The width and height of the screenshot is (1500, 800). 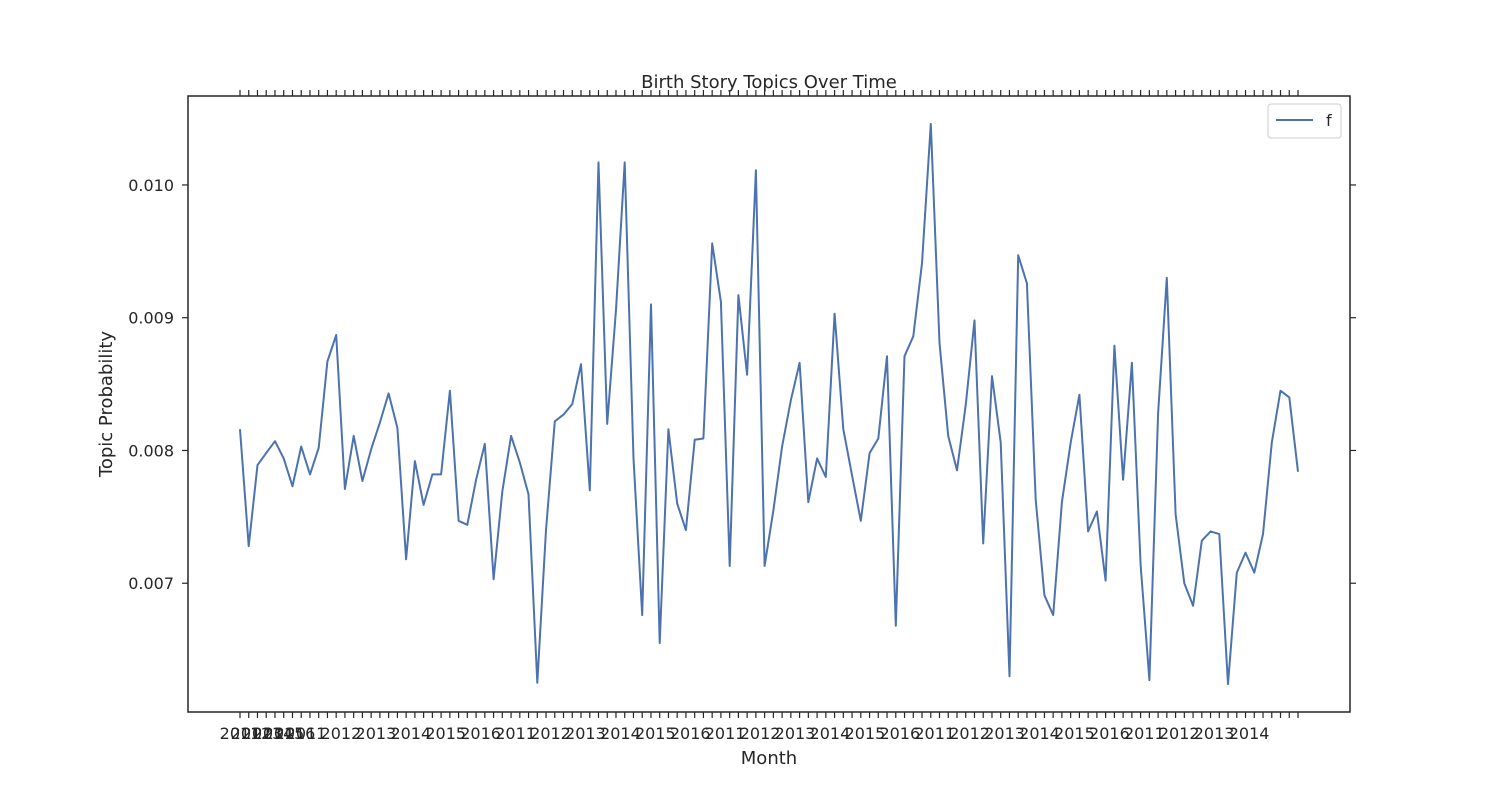 What do you see at coordinates (151, 318) in the screenshot?
I see `y-tick-label: 0.009` at bounding box center [151, 318].